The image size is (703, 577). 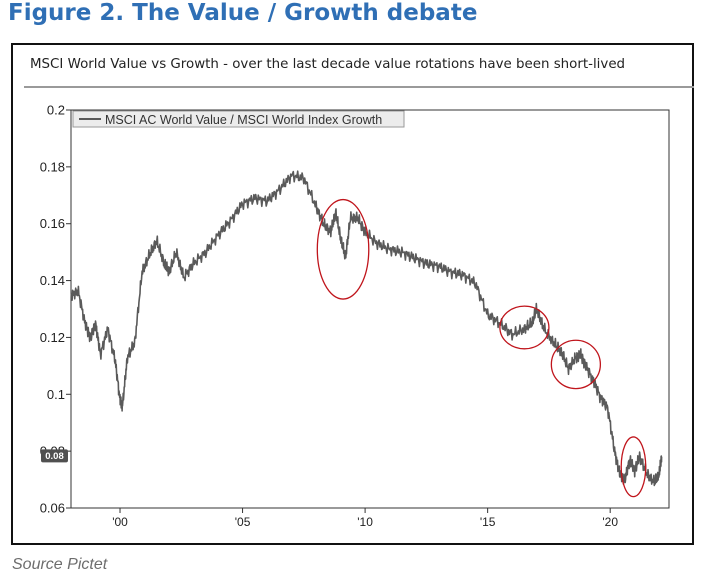 I want to click on x-tick-label-1: '05, so click(x=243, y=522).